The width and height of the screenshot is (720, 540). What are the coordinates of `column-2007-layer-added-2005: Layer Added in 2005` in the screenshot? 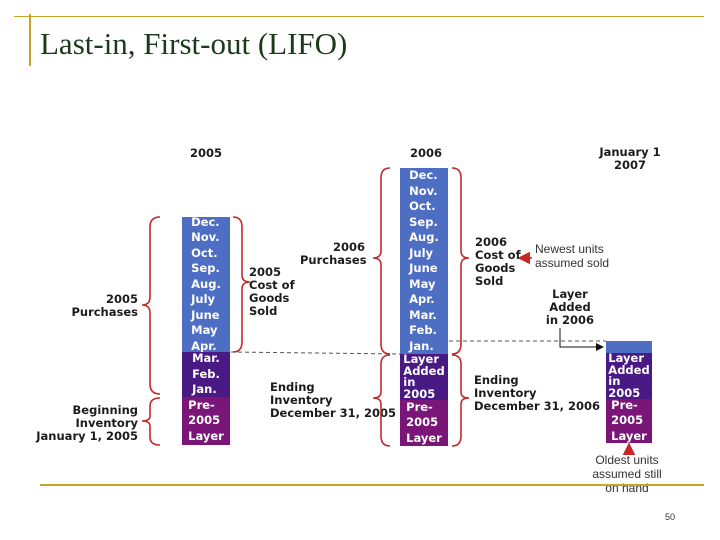 It's located at (629, 375).